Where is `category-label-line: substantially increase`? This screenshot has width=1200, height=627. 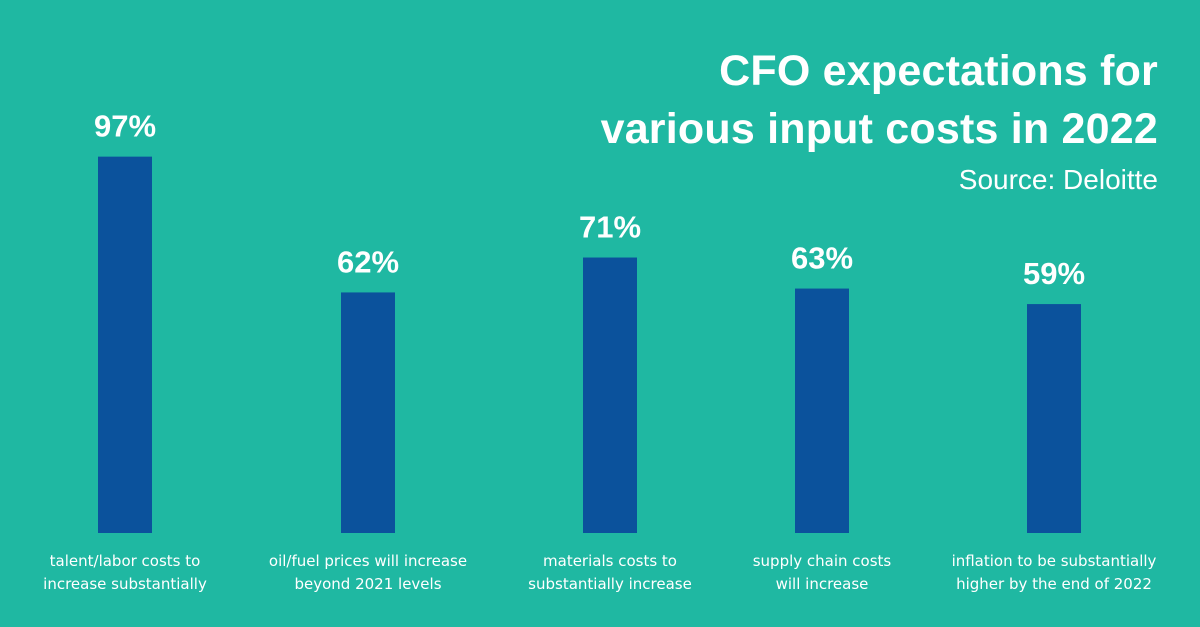 category-label-line: substantially increase is located at coordinates (610, 584).